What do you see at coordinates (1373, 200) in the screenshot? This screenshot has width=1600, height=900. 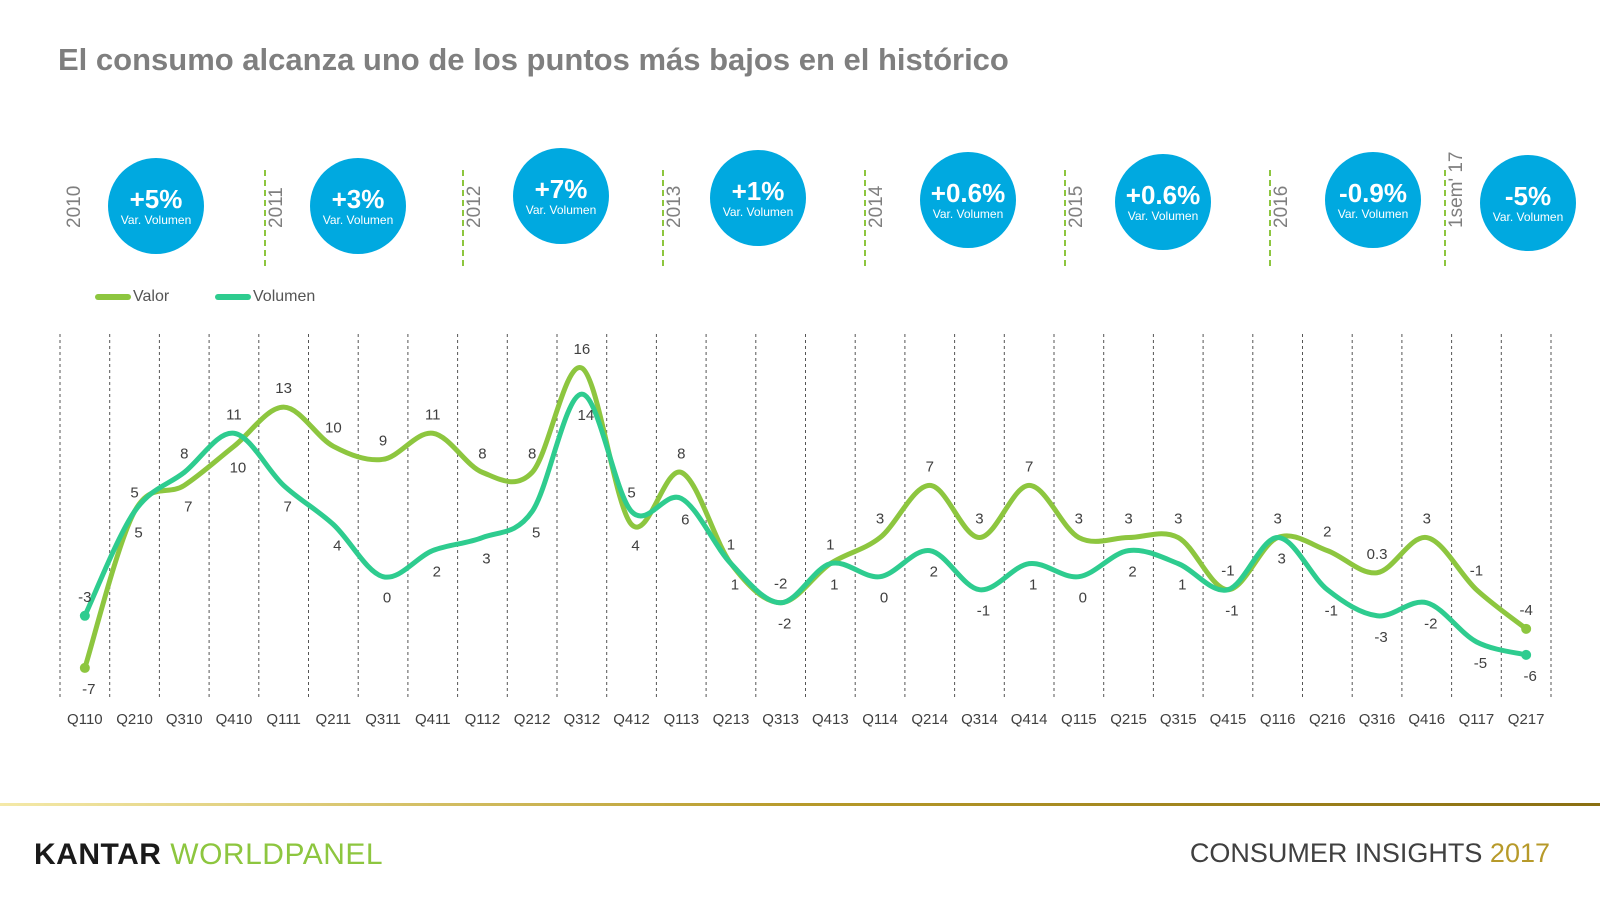 I see `volume-change-bubble: -0.9% Var. Volumen` at bounding box center [1373, 200].